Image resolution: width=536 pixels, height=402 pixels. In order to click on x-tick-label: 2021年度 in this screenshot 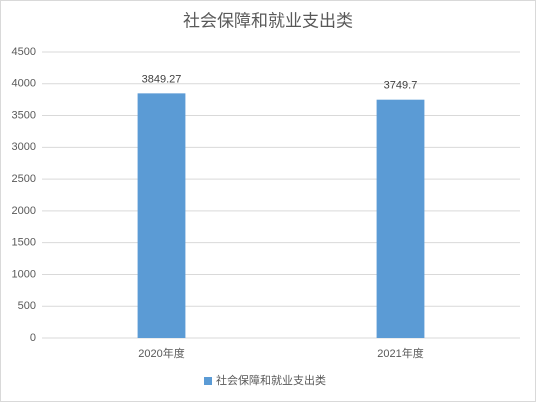, I will do `click(400, 353)`.